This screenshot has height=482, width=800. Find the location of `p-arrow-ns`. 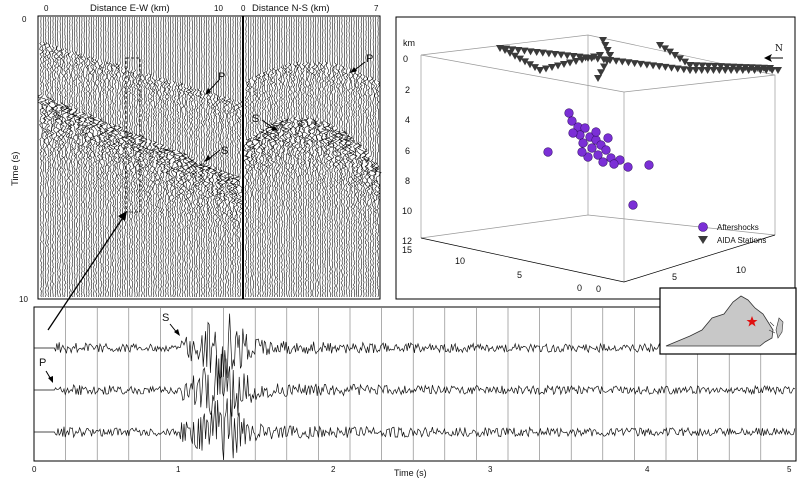

p-arrow-ns is located at coordinates (358, 67).